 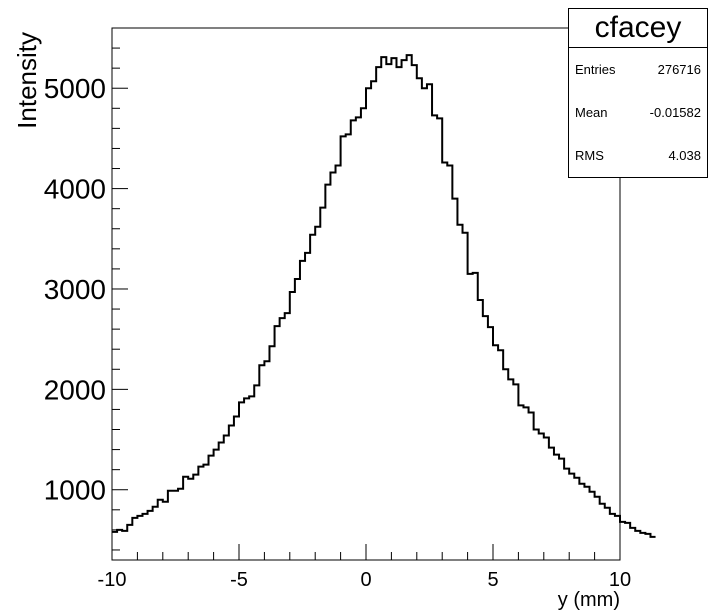 What do you see at coordinates (638, 28) in the screenshot?
I see `stats-title: cfacey` at bounding box center [638, 28].